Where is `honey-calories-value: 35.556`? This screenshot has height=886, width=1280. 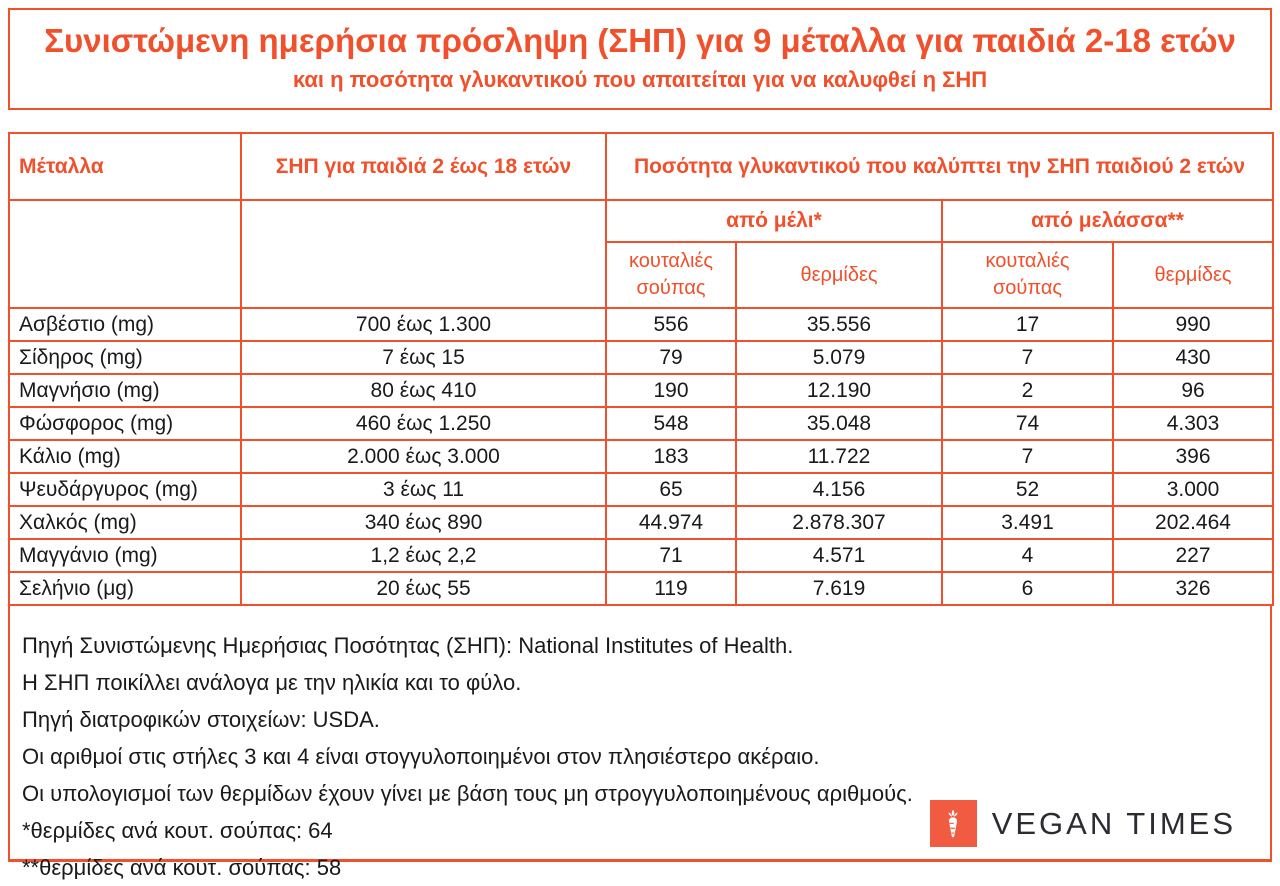
honey-calories-value: 35.556 is located at coordinates (839, 324).